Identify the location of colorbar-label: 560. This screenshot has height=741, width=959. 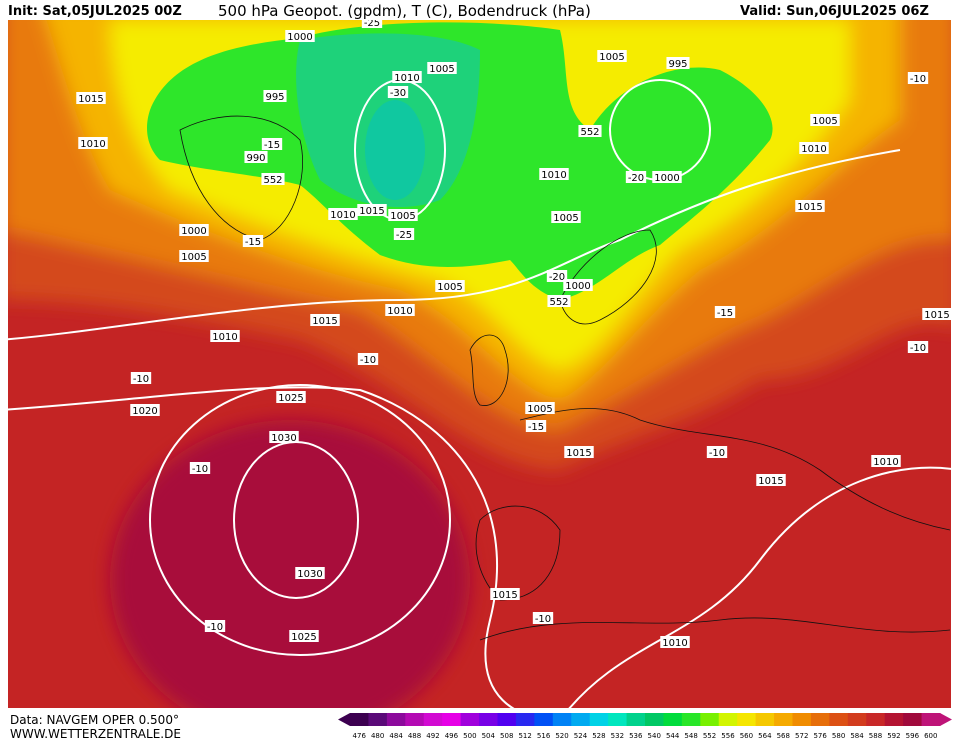
(746, 736).